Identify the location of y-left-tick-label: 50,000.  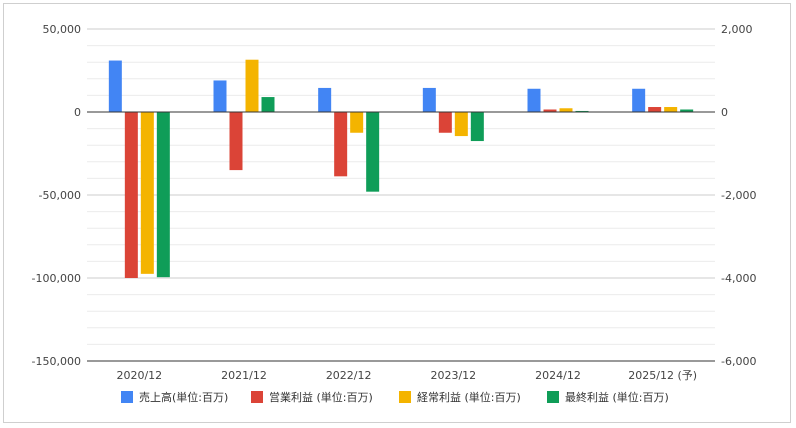
(62, 29).